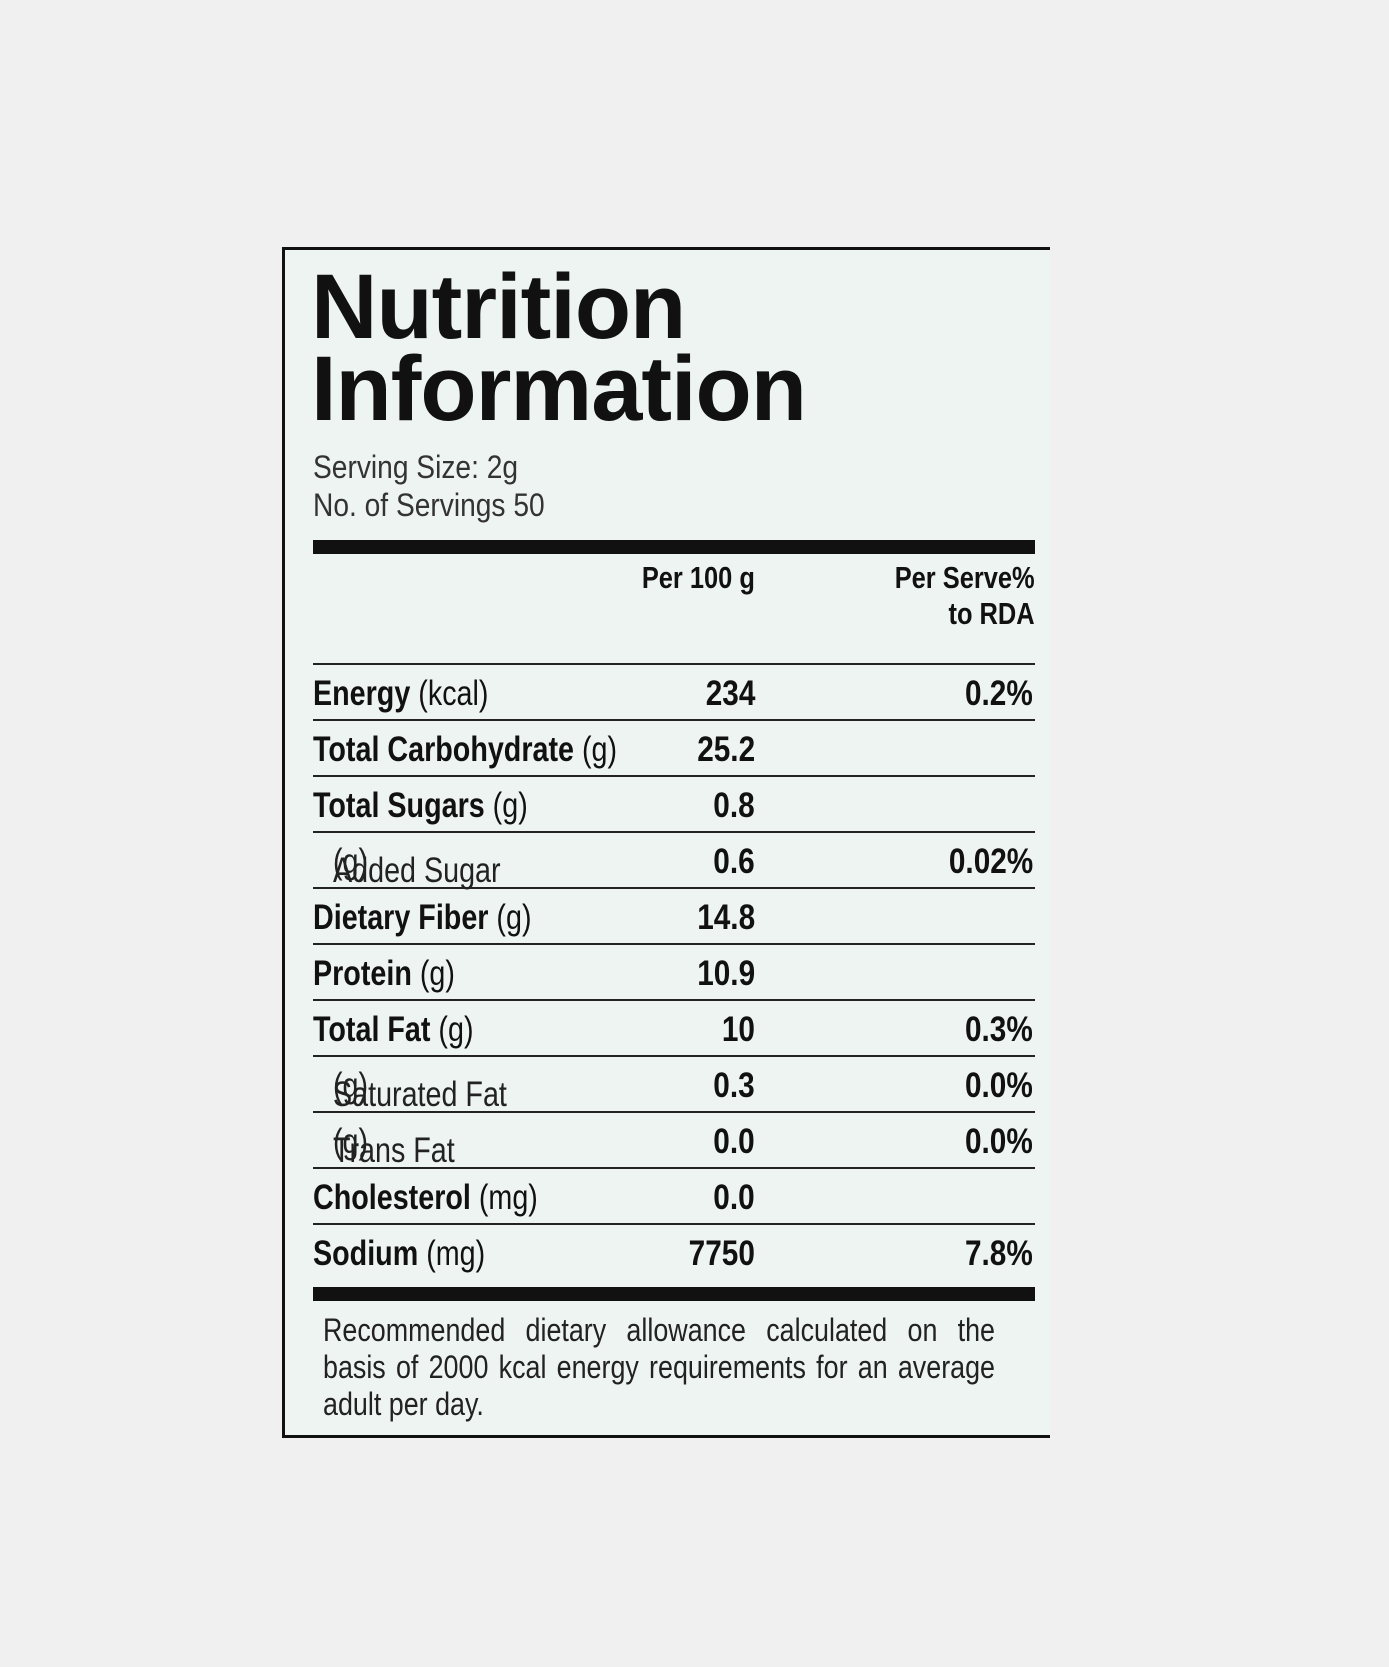 This screenshot has width=1389, height=1667. Describe the element at coordinates (498, 307) in the screenshot. I see `title-line: Nutrition` at that location.